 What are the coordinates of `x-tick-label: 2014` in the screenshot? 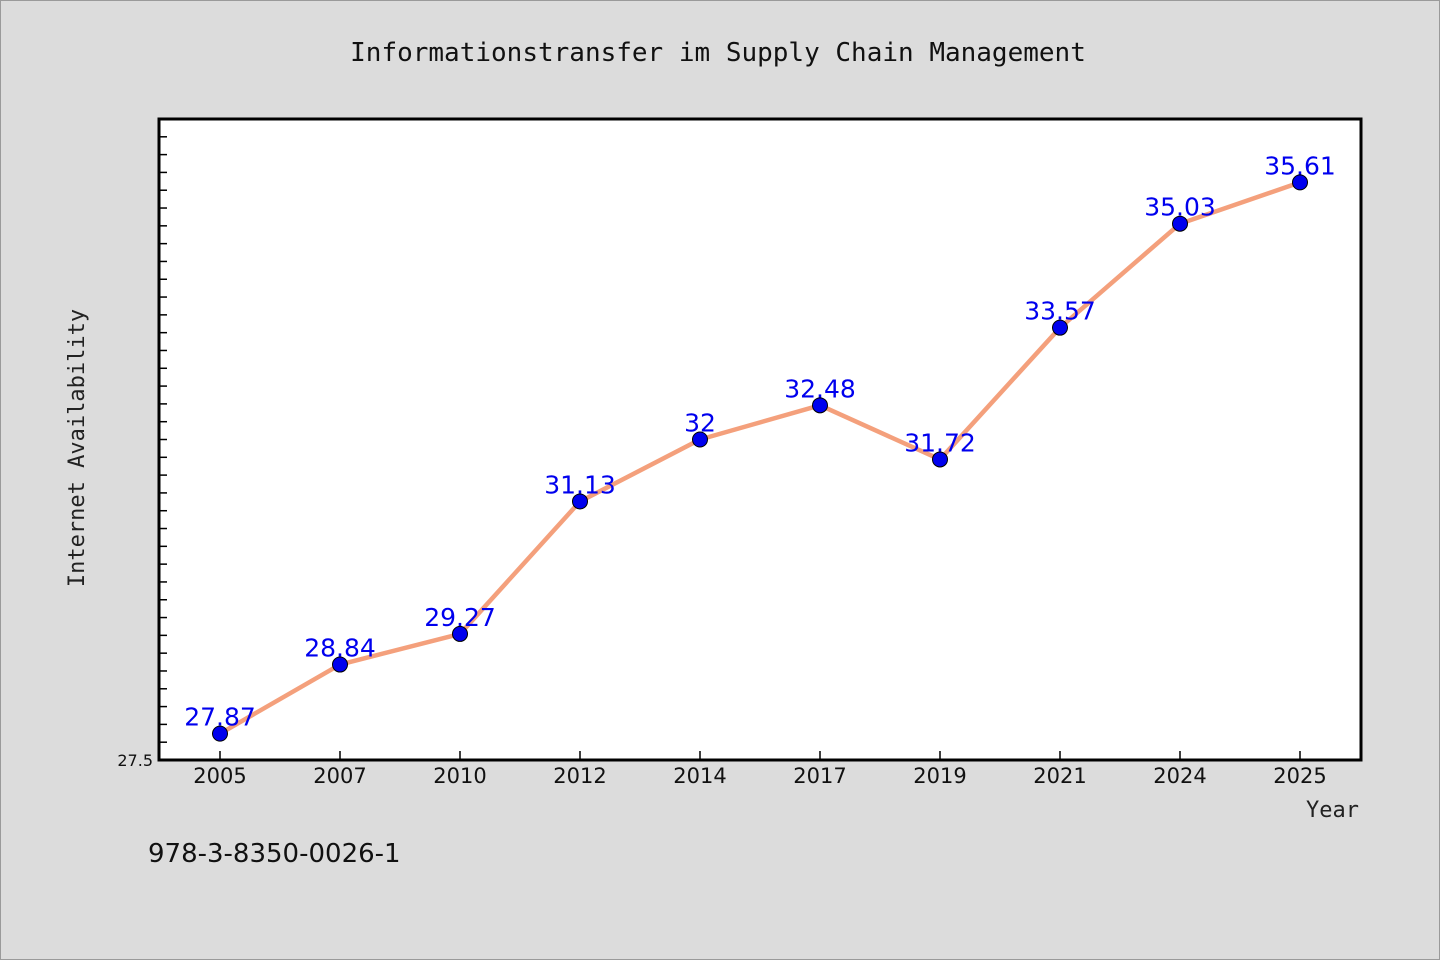 It's located at (699, 776).